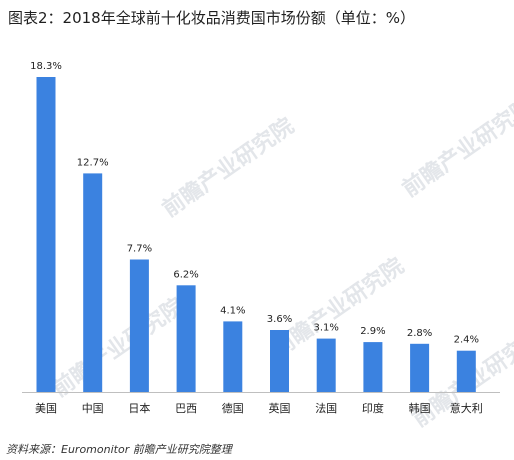 The width and height of the screenshot is (514, 460). Describe the element at coordinates (93, 408) in the screenshot. I see `category-label: 中国` at that location.